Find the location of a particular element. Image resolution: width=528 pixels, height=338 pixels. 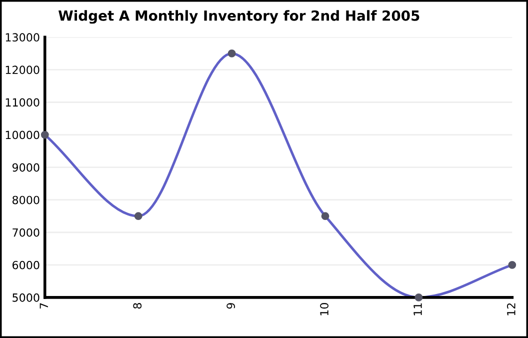

x-tick-label: 9 is located at coordinates (231, 306).